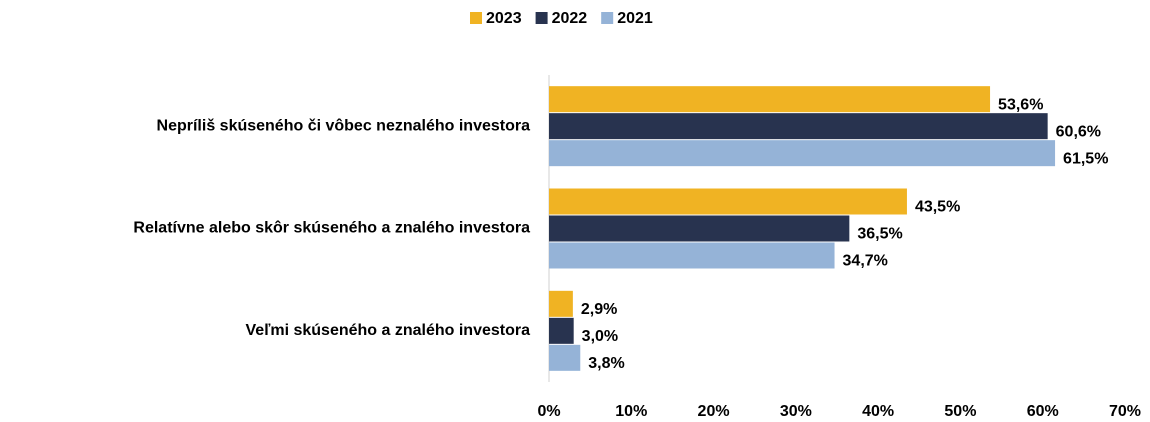  What do you see at coordinates (865, 261) in the screenshot?
I see `value-label: 34,7%` at bounding box center [865, 261].